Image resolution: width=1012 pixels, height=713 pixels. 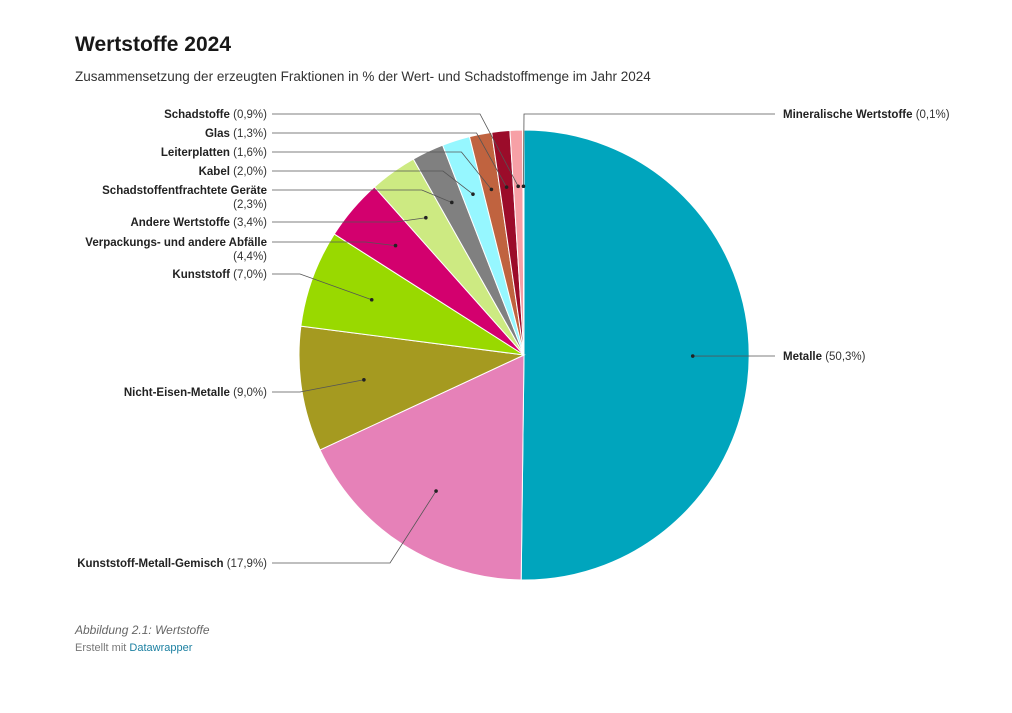 I want to click on label-name-andere-wertstoffe: Andere Wertstoffe, so click(x=179, y=223).